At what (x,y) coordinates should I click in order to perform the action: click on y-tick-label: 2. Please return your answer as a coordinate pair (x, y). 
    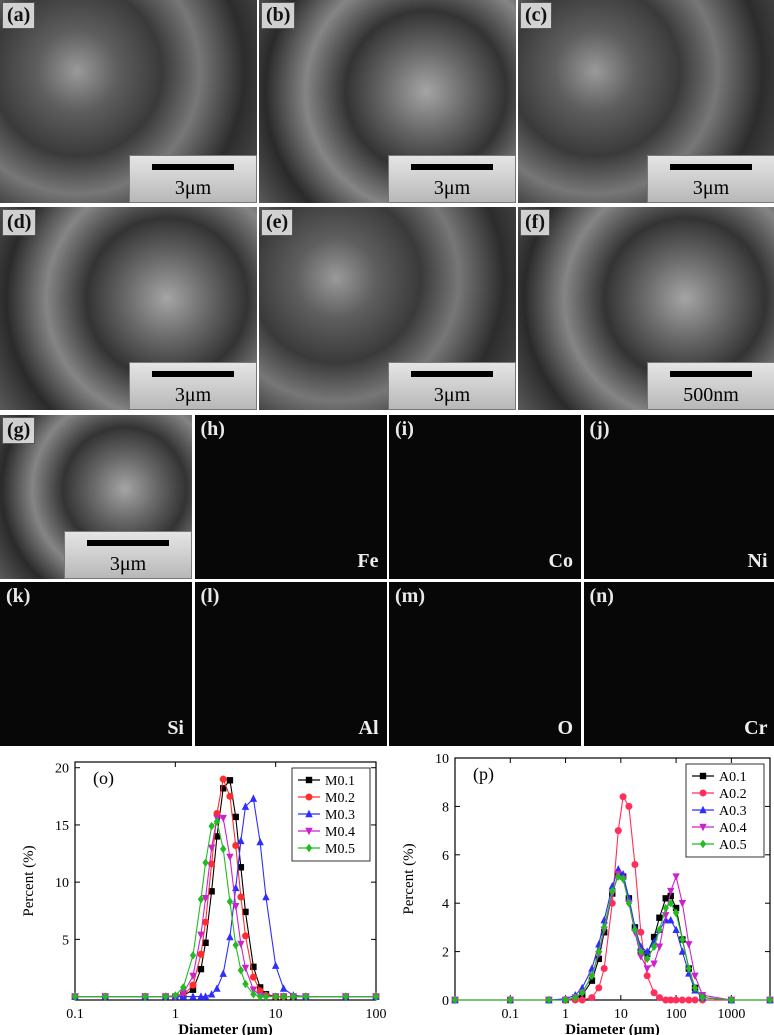
    Looking at the image, I should click on (445, 953).